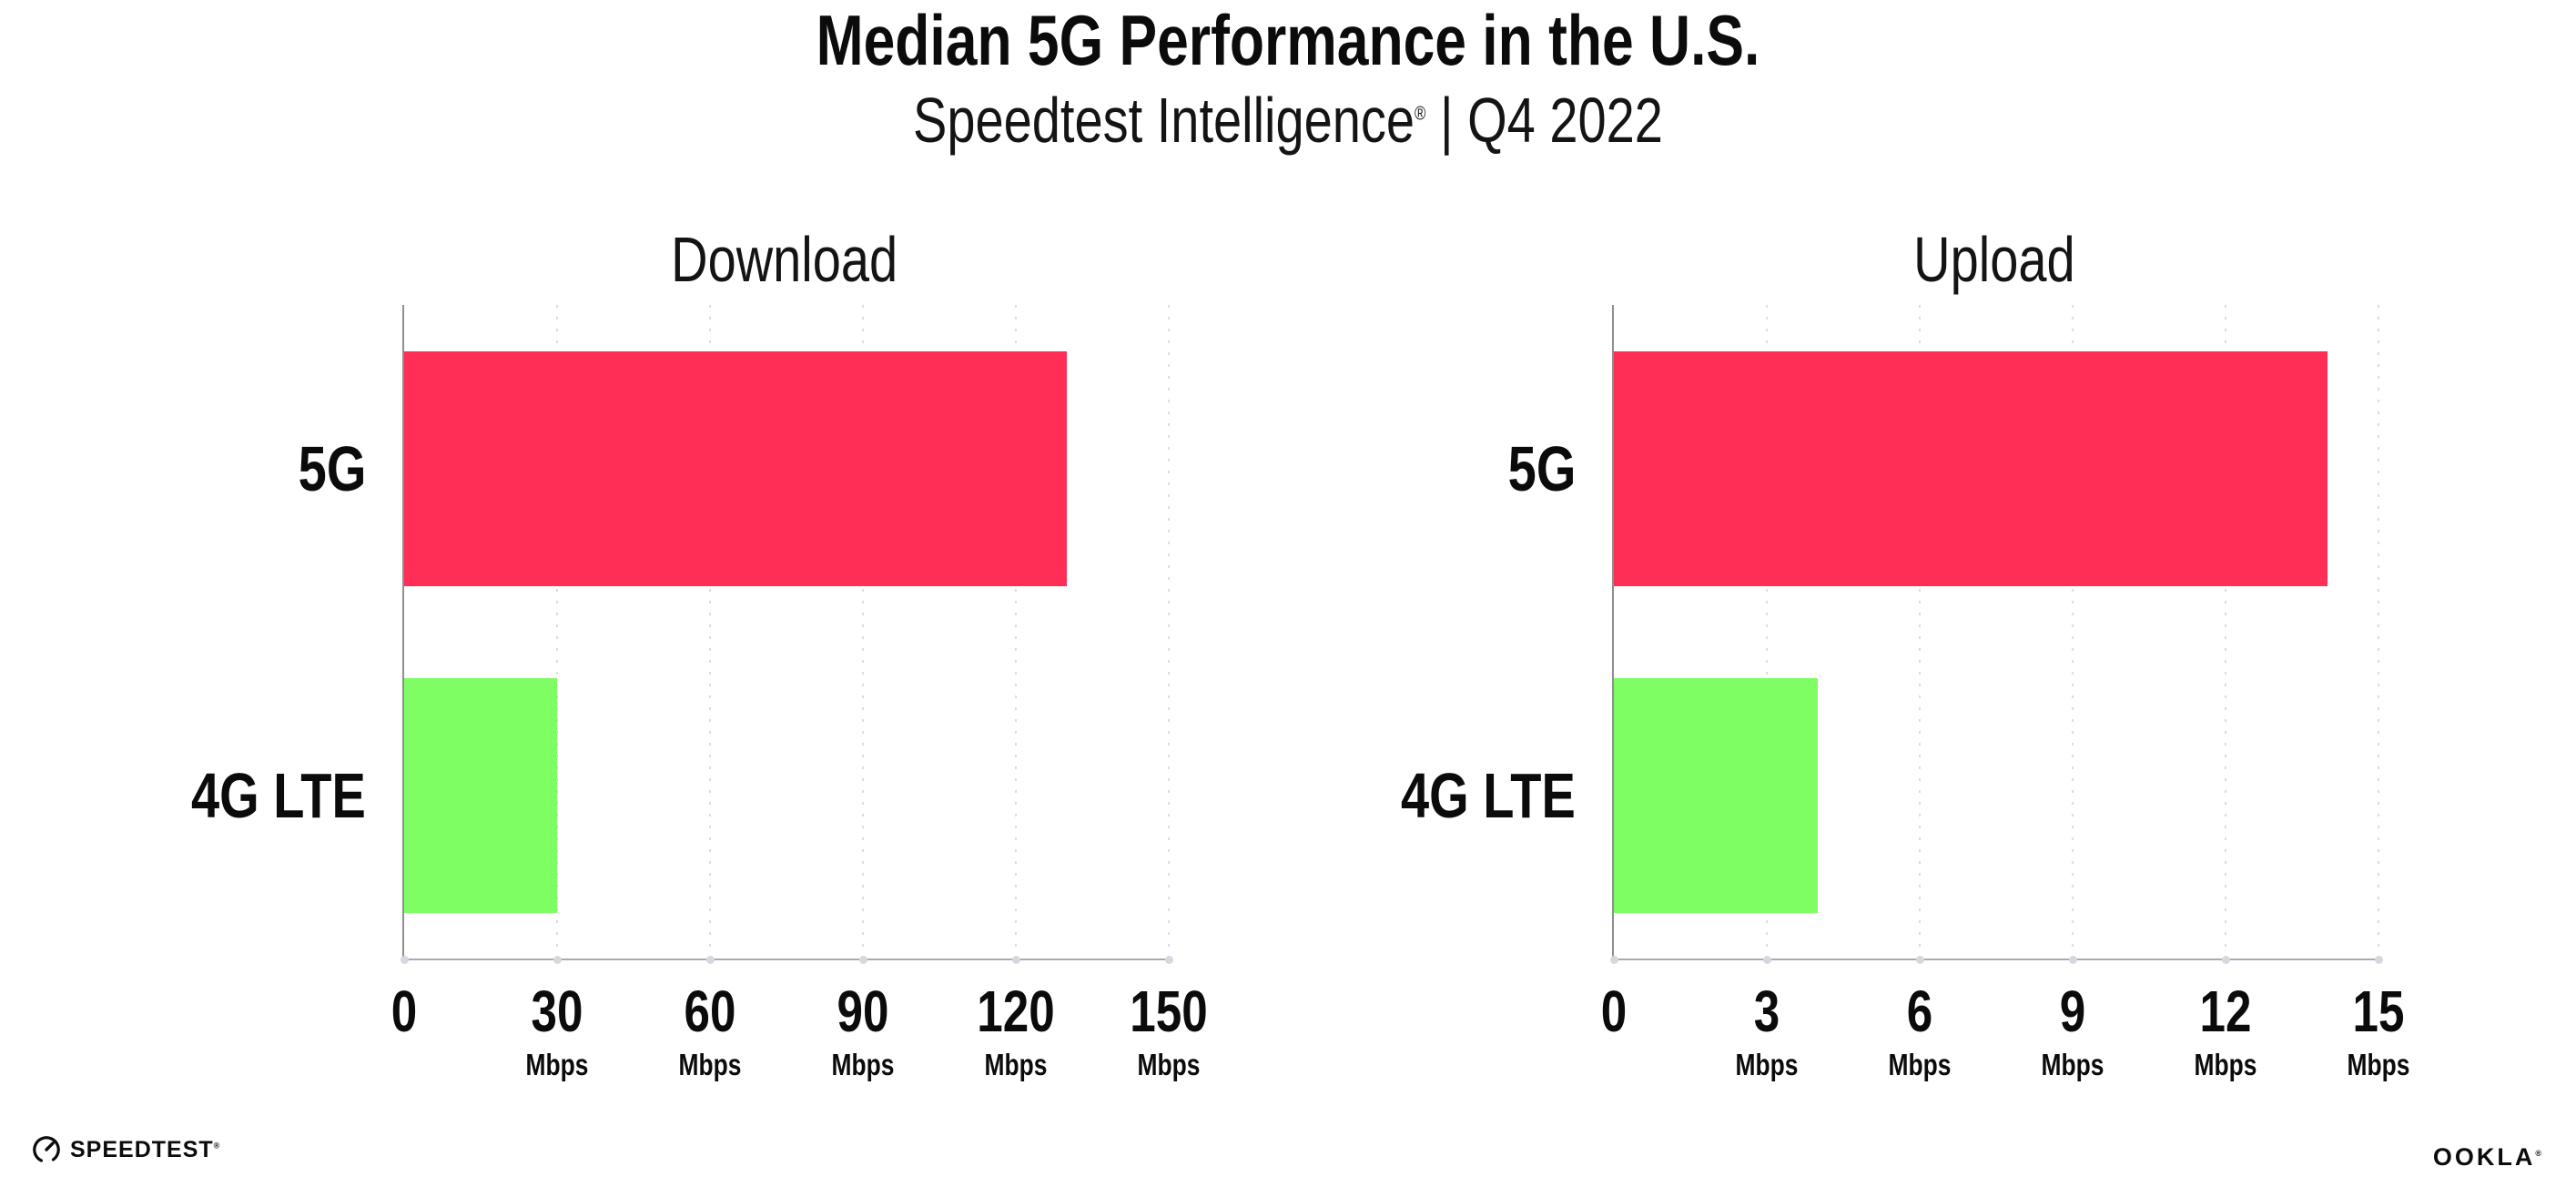 Image resolution: width=2576 pixels, height=1197 pixels. What do you see at coordinates (2538, 1153) in the screenshot?
I see `ookla-reg-icon: ®` at bounding box center [2538, 1153].